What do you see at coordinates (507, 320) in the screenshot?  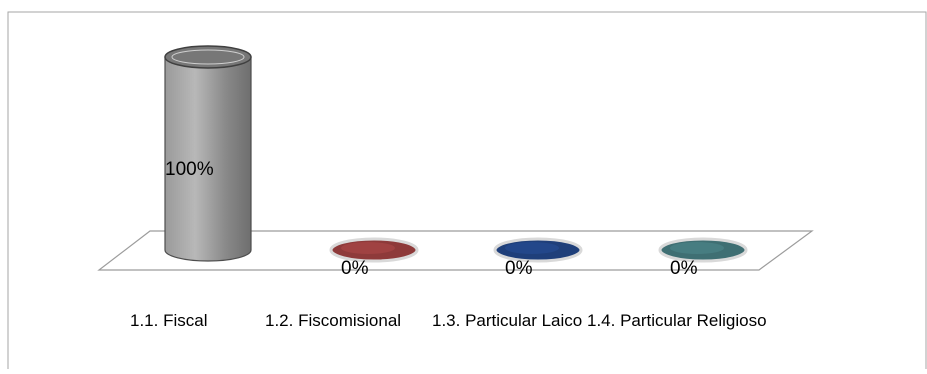 I see `category-label: 1.3. Particular Laico` at bounding box center [507, 320].